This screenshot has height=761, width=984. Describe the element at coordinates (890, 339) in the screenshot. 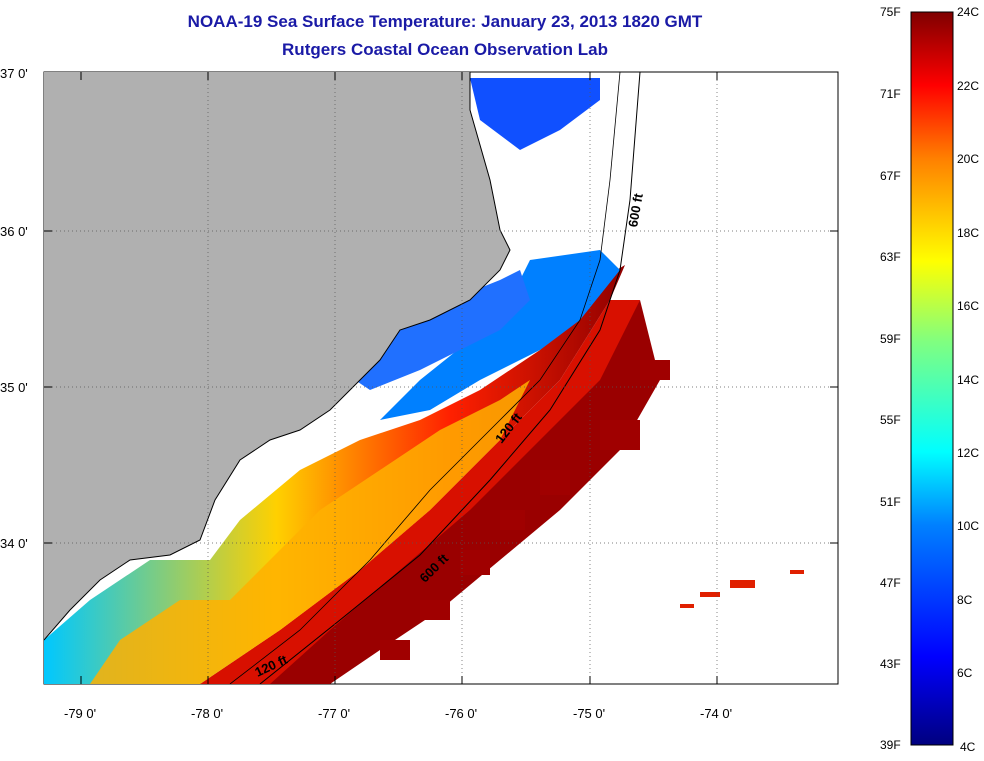

I see `colorbar-f-label: 59F` at that location.